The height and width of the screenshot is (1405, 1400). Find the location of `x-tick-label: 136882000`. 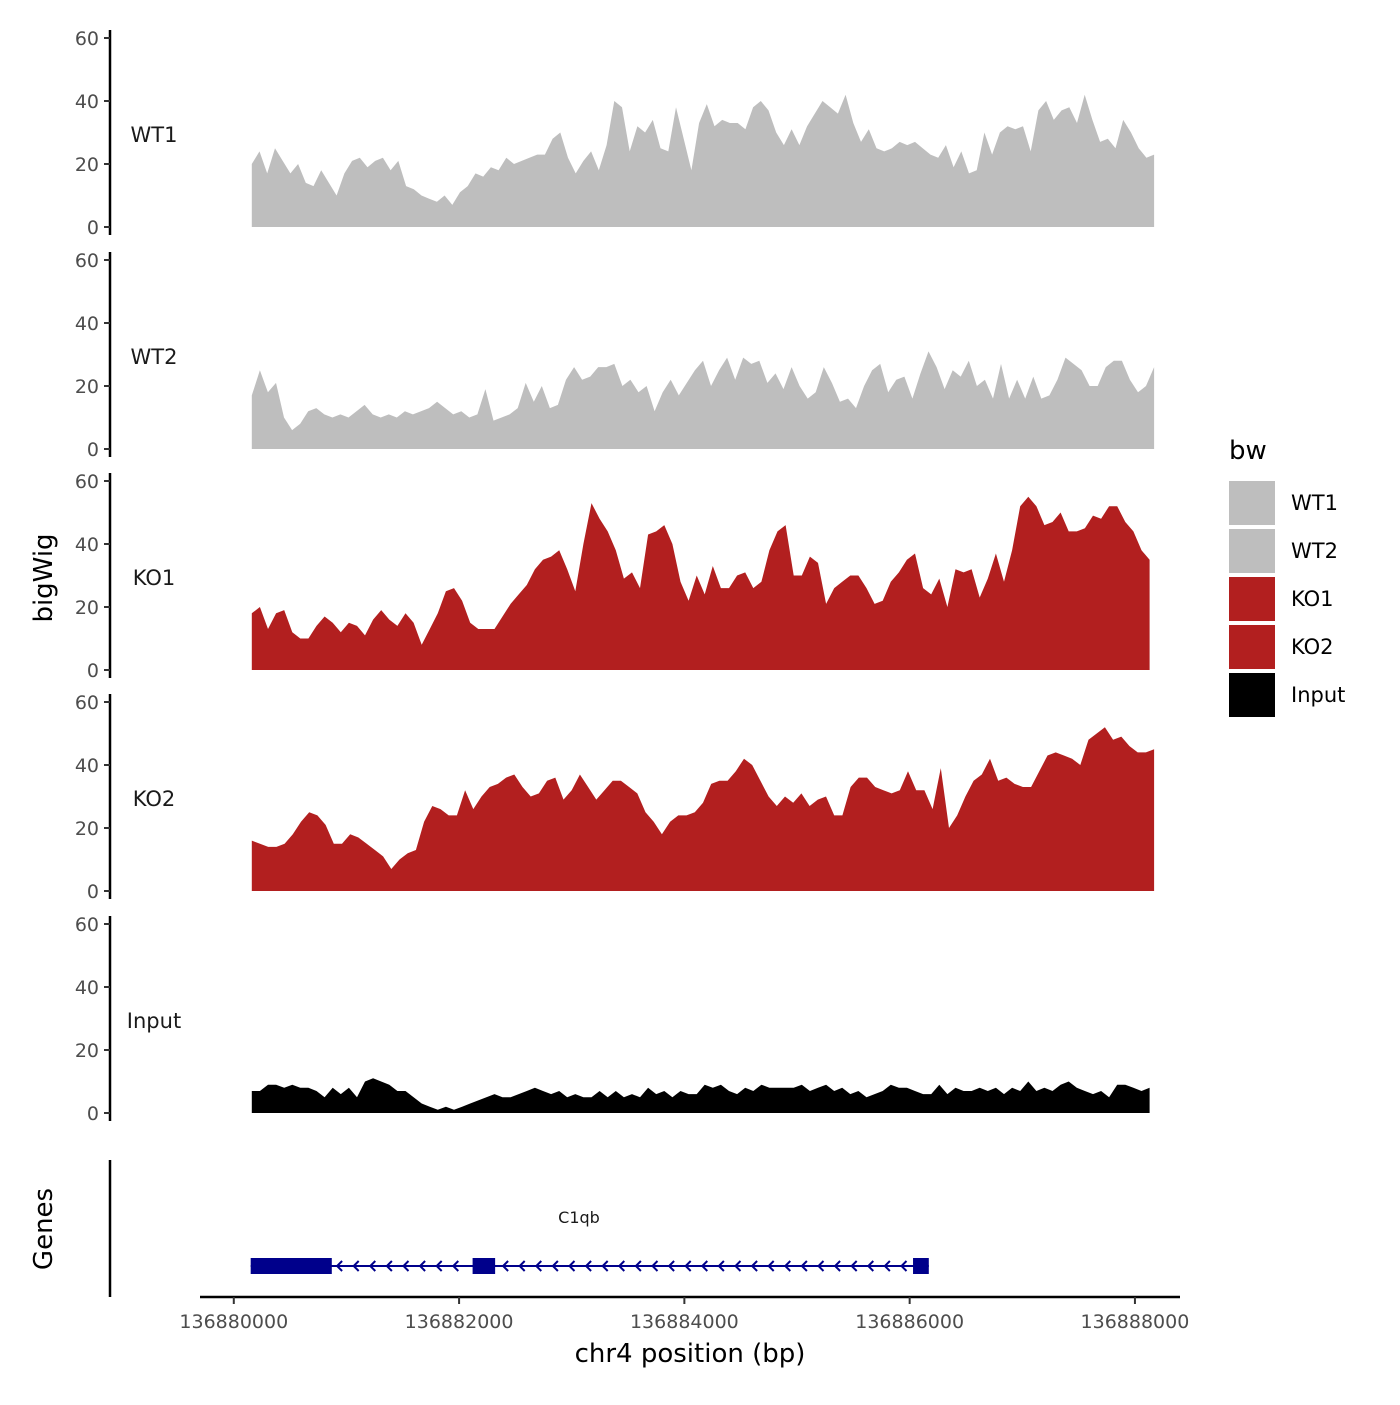

x-tick-label: 136882000 is located at coordinates (459, 1322).